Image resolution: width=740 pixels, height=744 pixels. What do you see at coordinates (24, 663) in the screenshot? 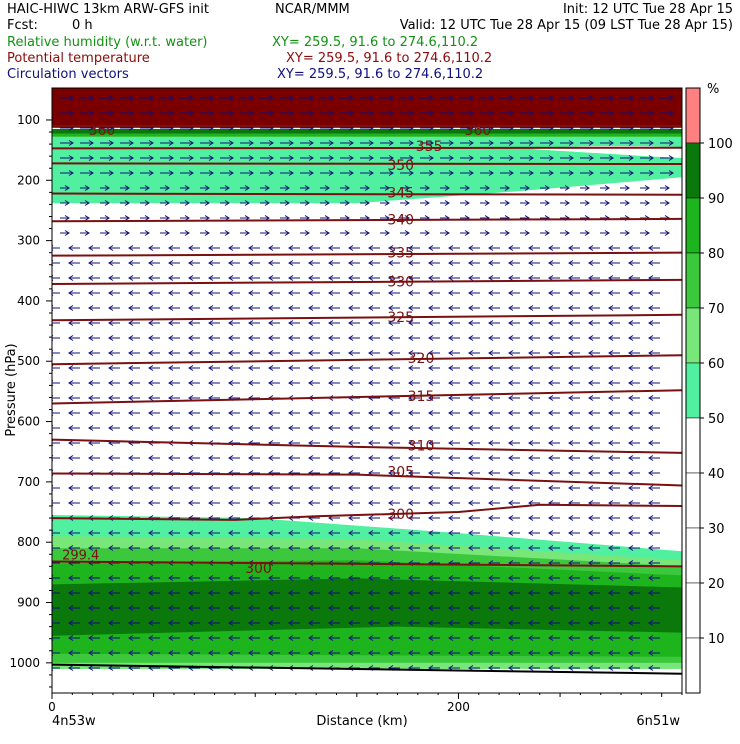
I see `y-tick-label-1000: 1000` at bounding box center [24, 663].